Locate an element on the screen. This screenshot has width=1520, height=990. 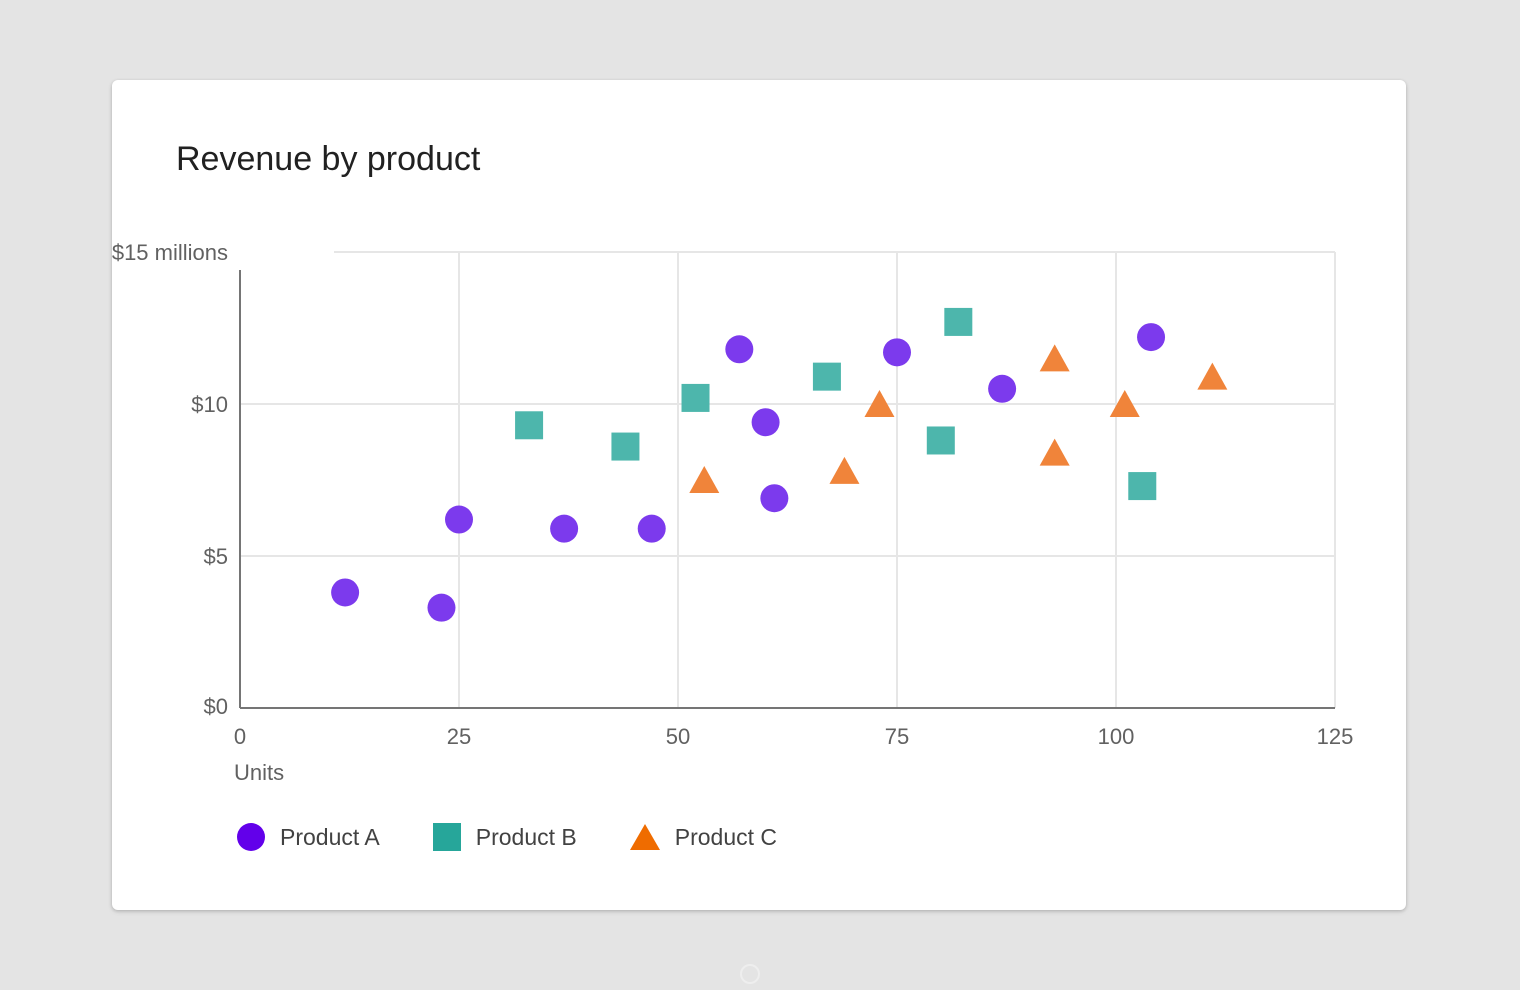
legend-label: Product A is located at coordinates (330, 836).